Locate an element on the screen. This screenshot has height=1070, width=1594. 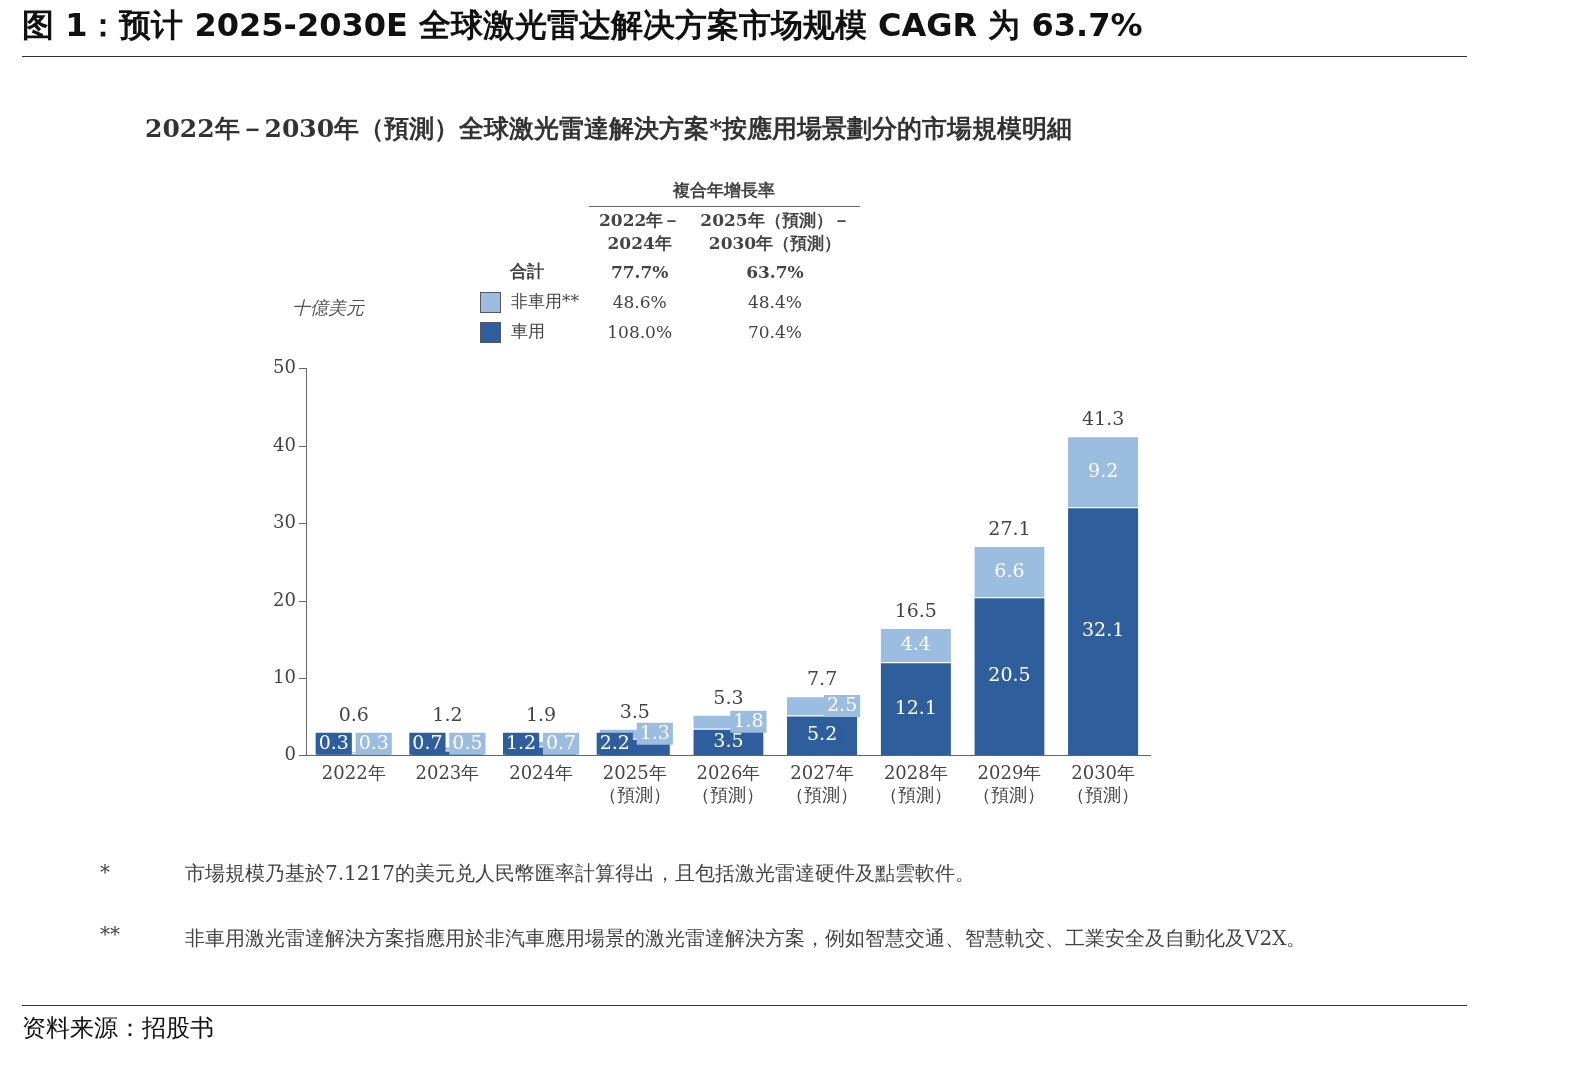
data-label: 0.5 is located at coordinates (467, 741).